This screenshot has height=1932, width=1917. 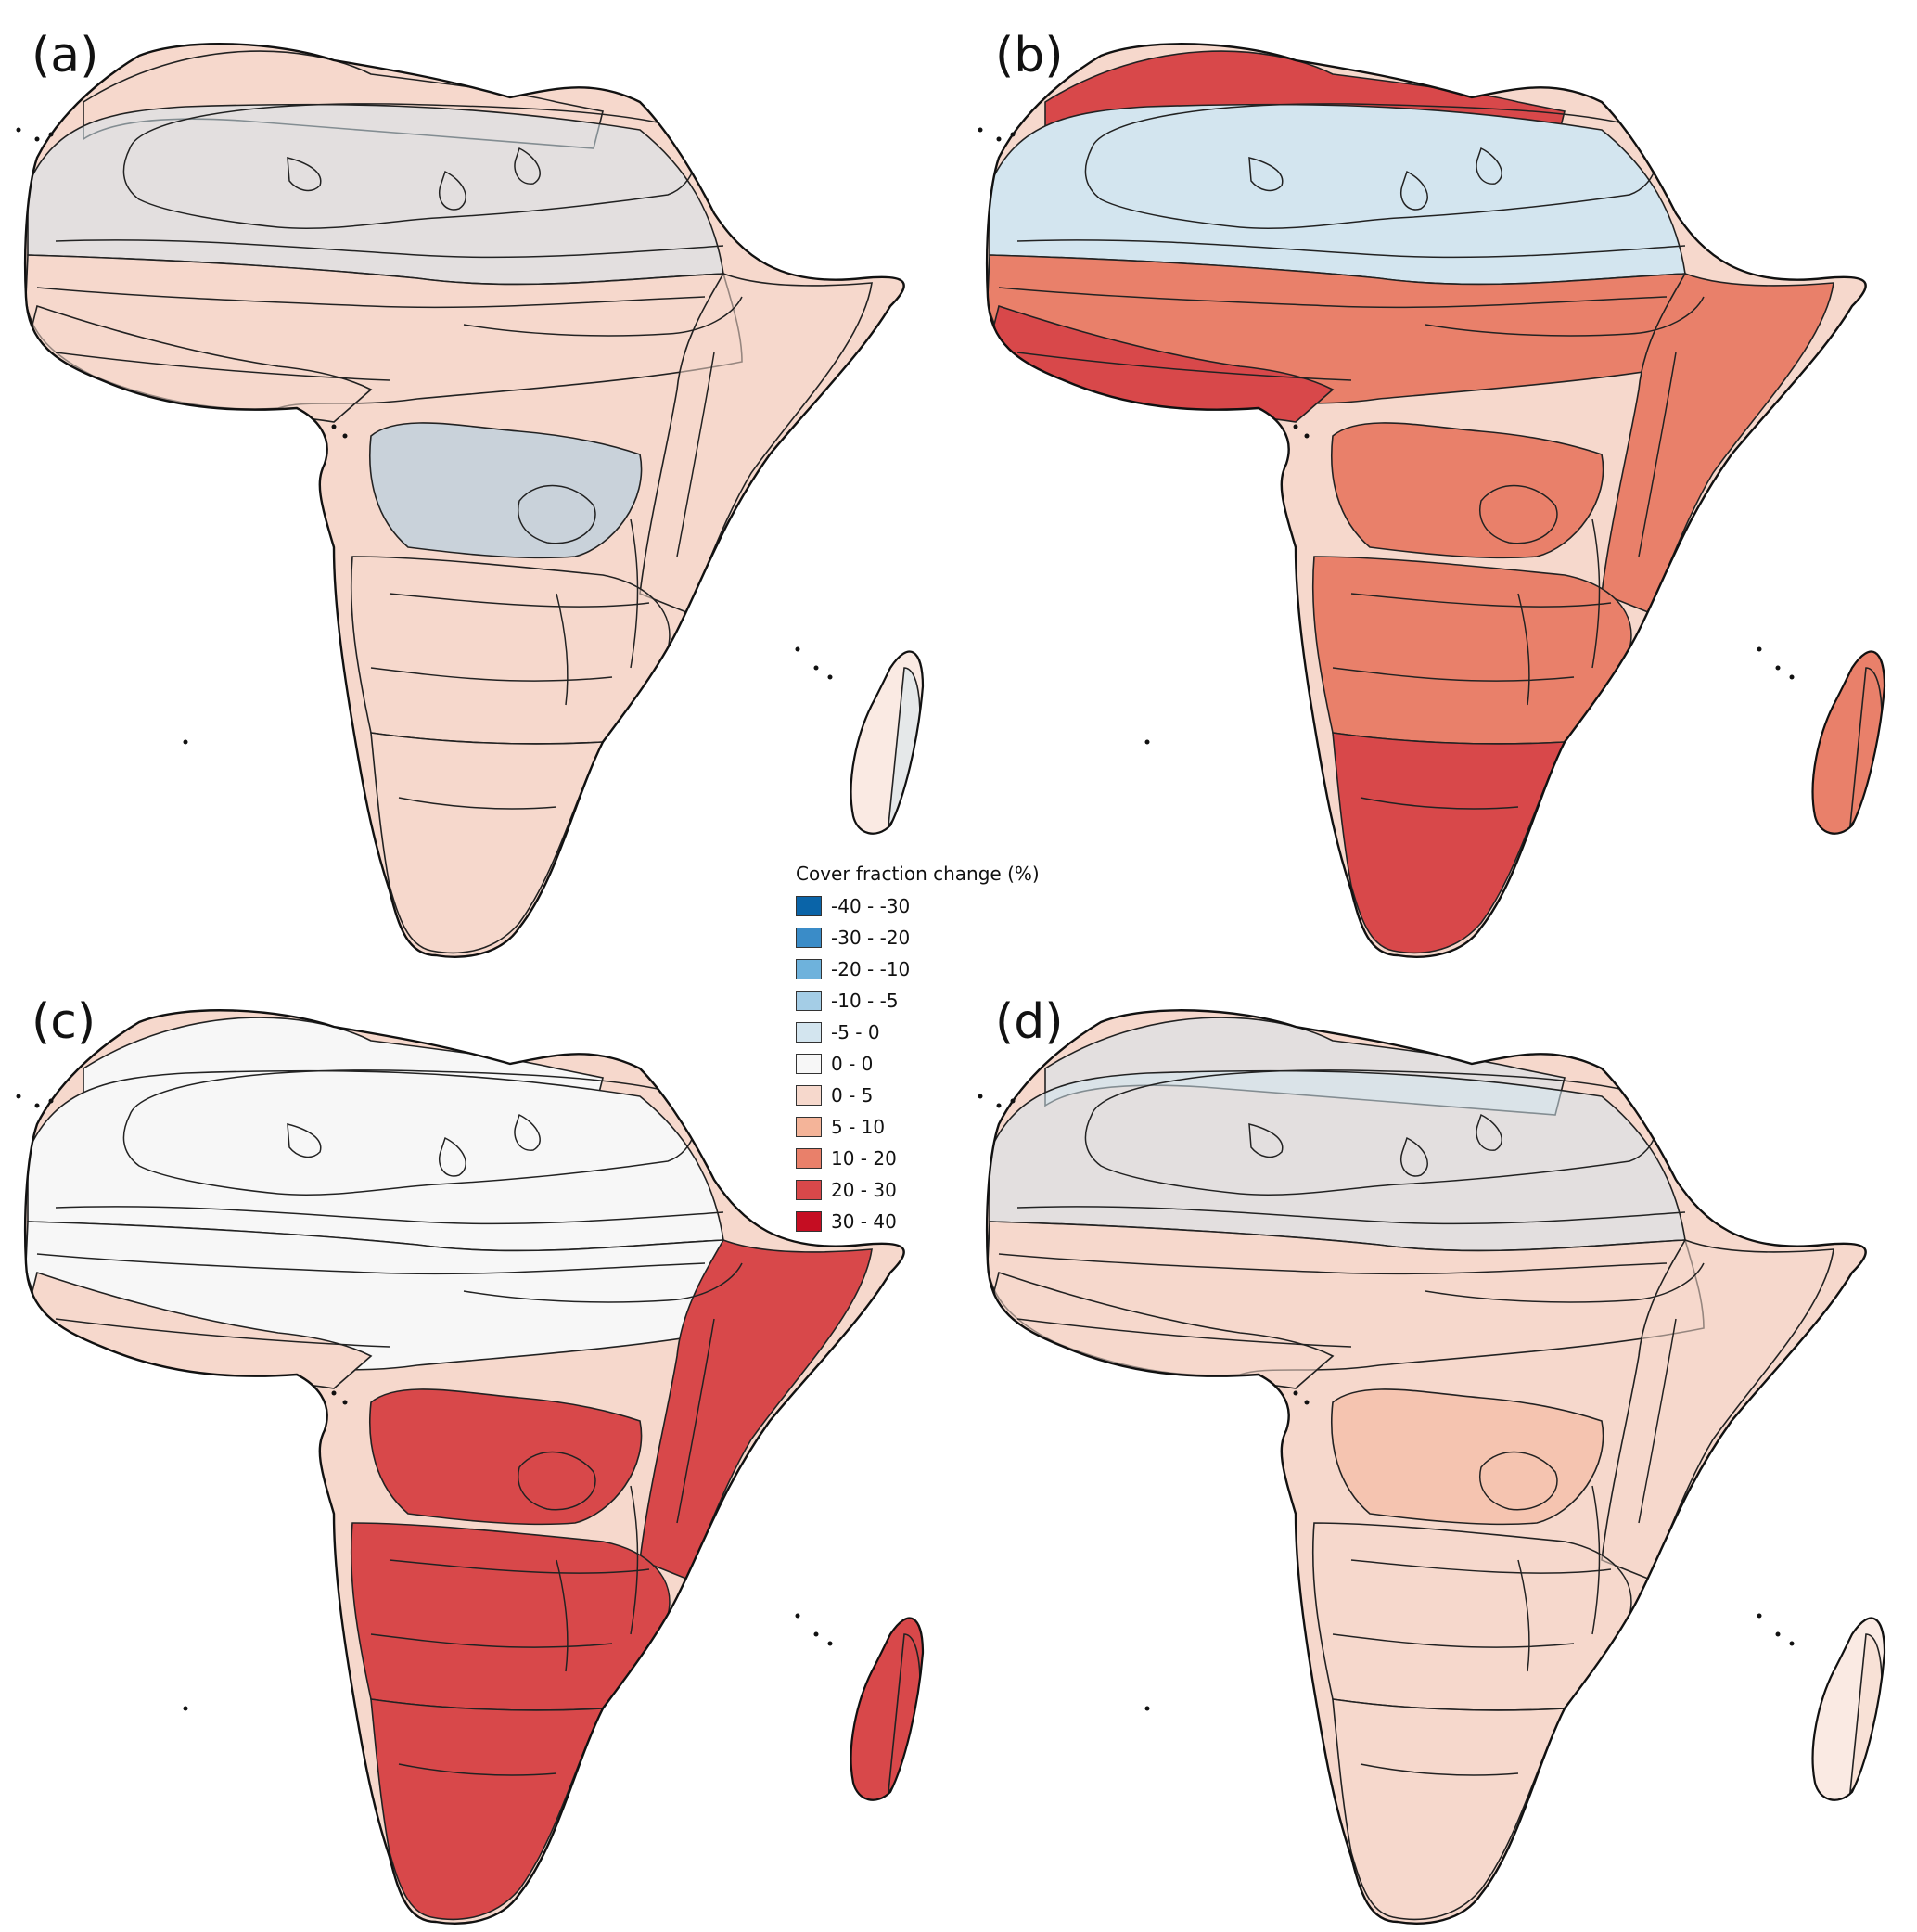 What do you see at coordinates (907, 1032) in the screenshot?
I see `legend-item: -5 - 0` at bounding box center [907, 1032].